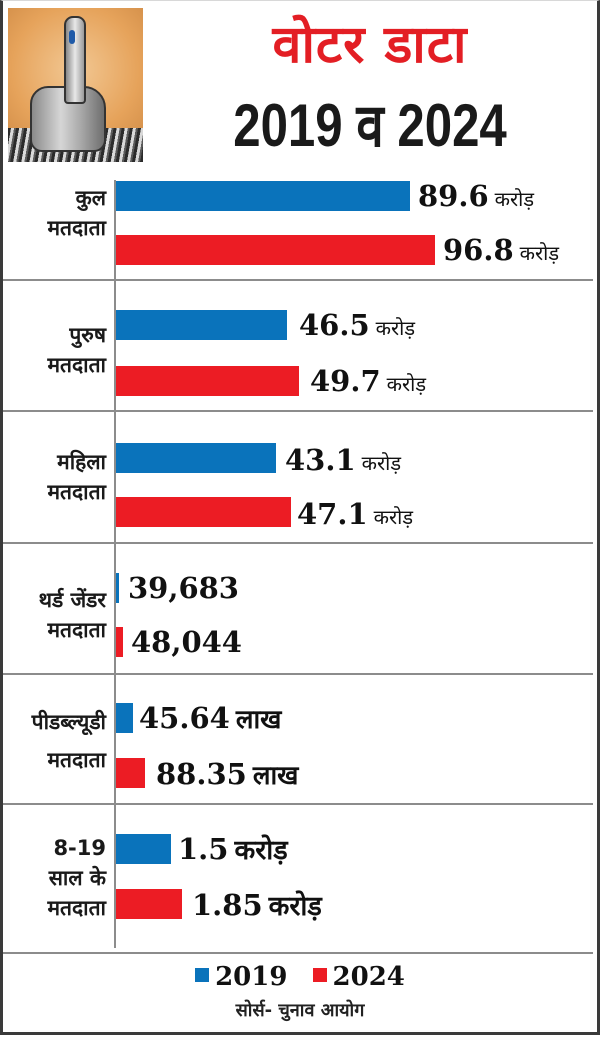  What do you see at coordinates (370, 125) in the screenshot?
I see `chart-subtitle: 2019 व 2024` at bounding box center [370, 125].